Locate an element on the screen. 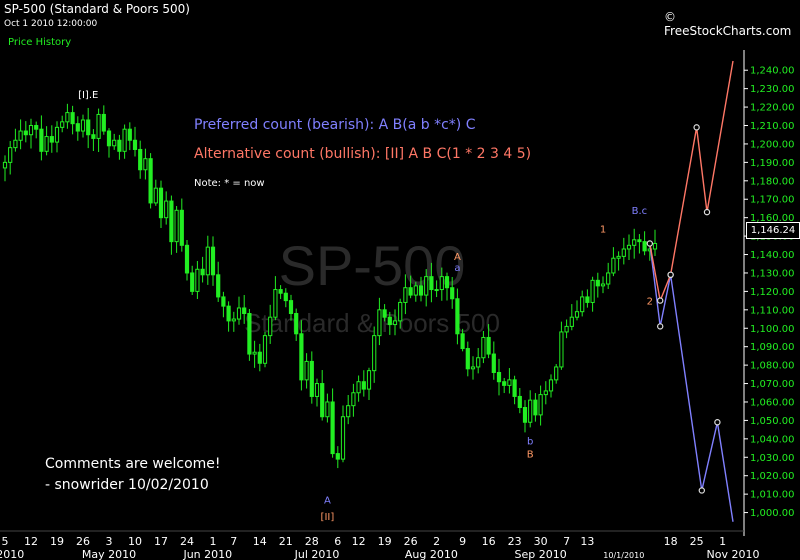 The width and height of the screenshot is (800, 560). x-day-label: 25 is located at coordinates (697, 541).